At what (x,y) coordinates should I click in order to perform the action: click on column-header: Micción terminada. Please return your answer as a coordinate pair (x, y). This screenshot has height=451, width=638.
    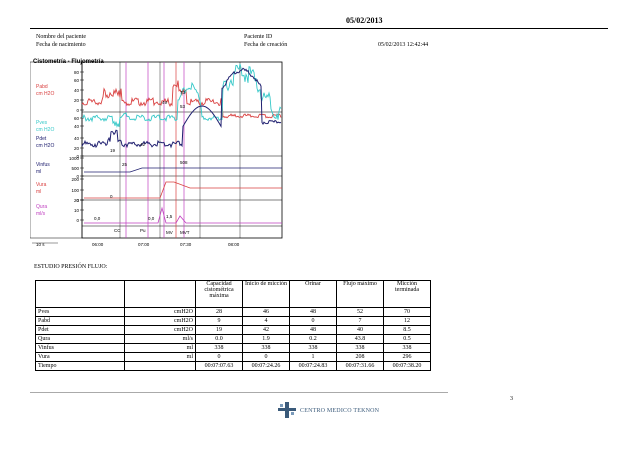
    Looking at the image, I should click on (407, 294).